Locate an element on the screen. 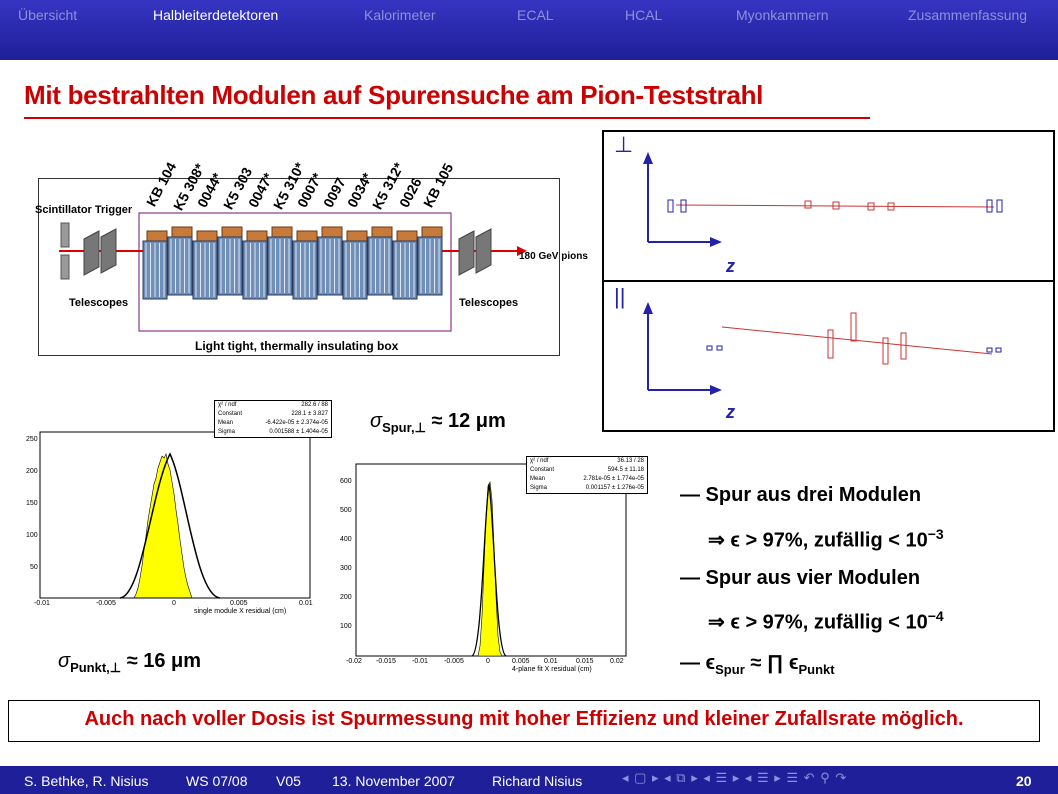  nav-item-zusammenfassung: Zusammenfassung is located at coordinates (968, 15).